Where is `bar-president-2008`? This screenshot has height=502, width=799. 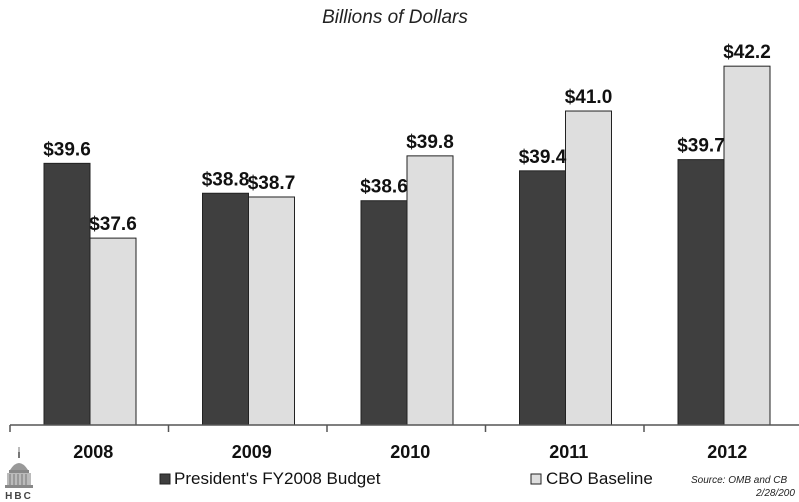 bar-president-2008 is located at coordinates (67, 294).